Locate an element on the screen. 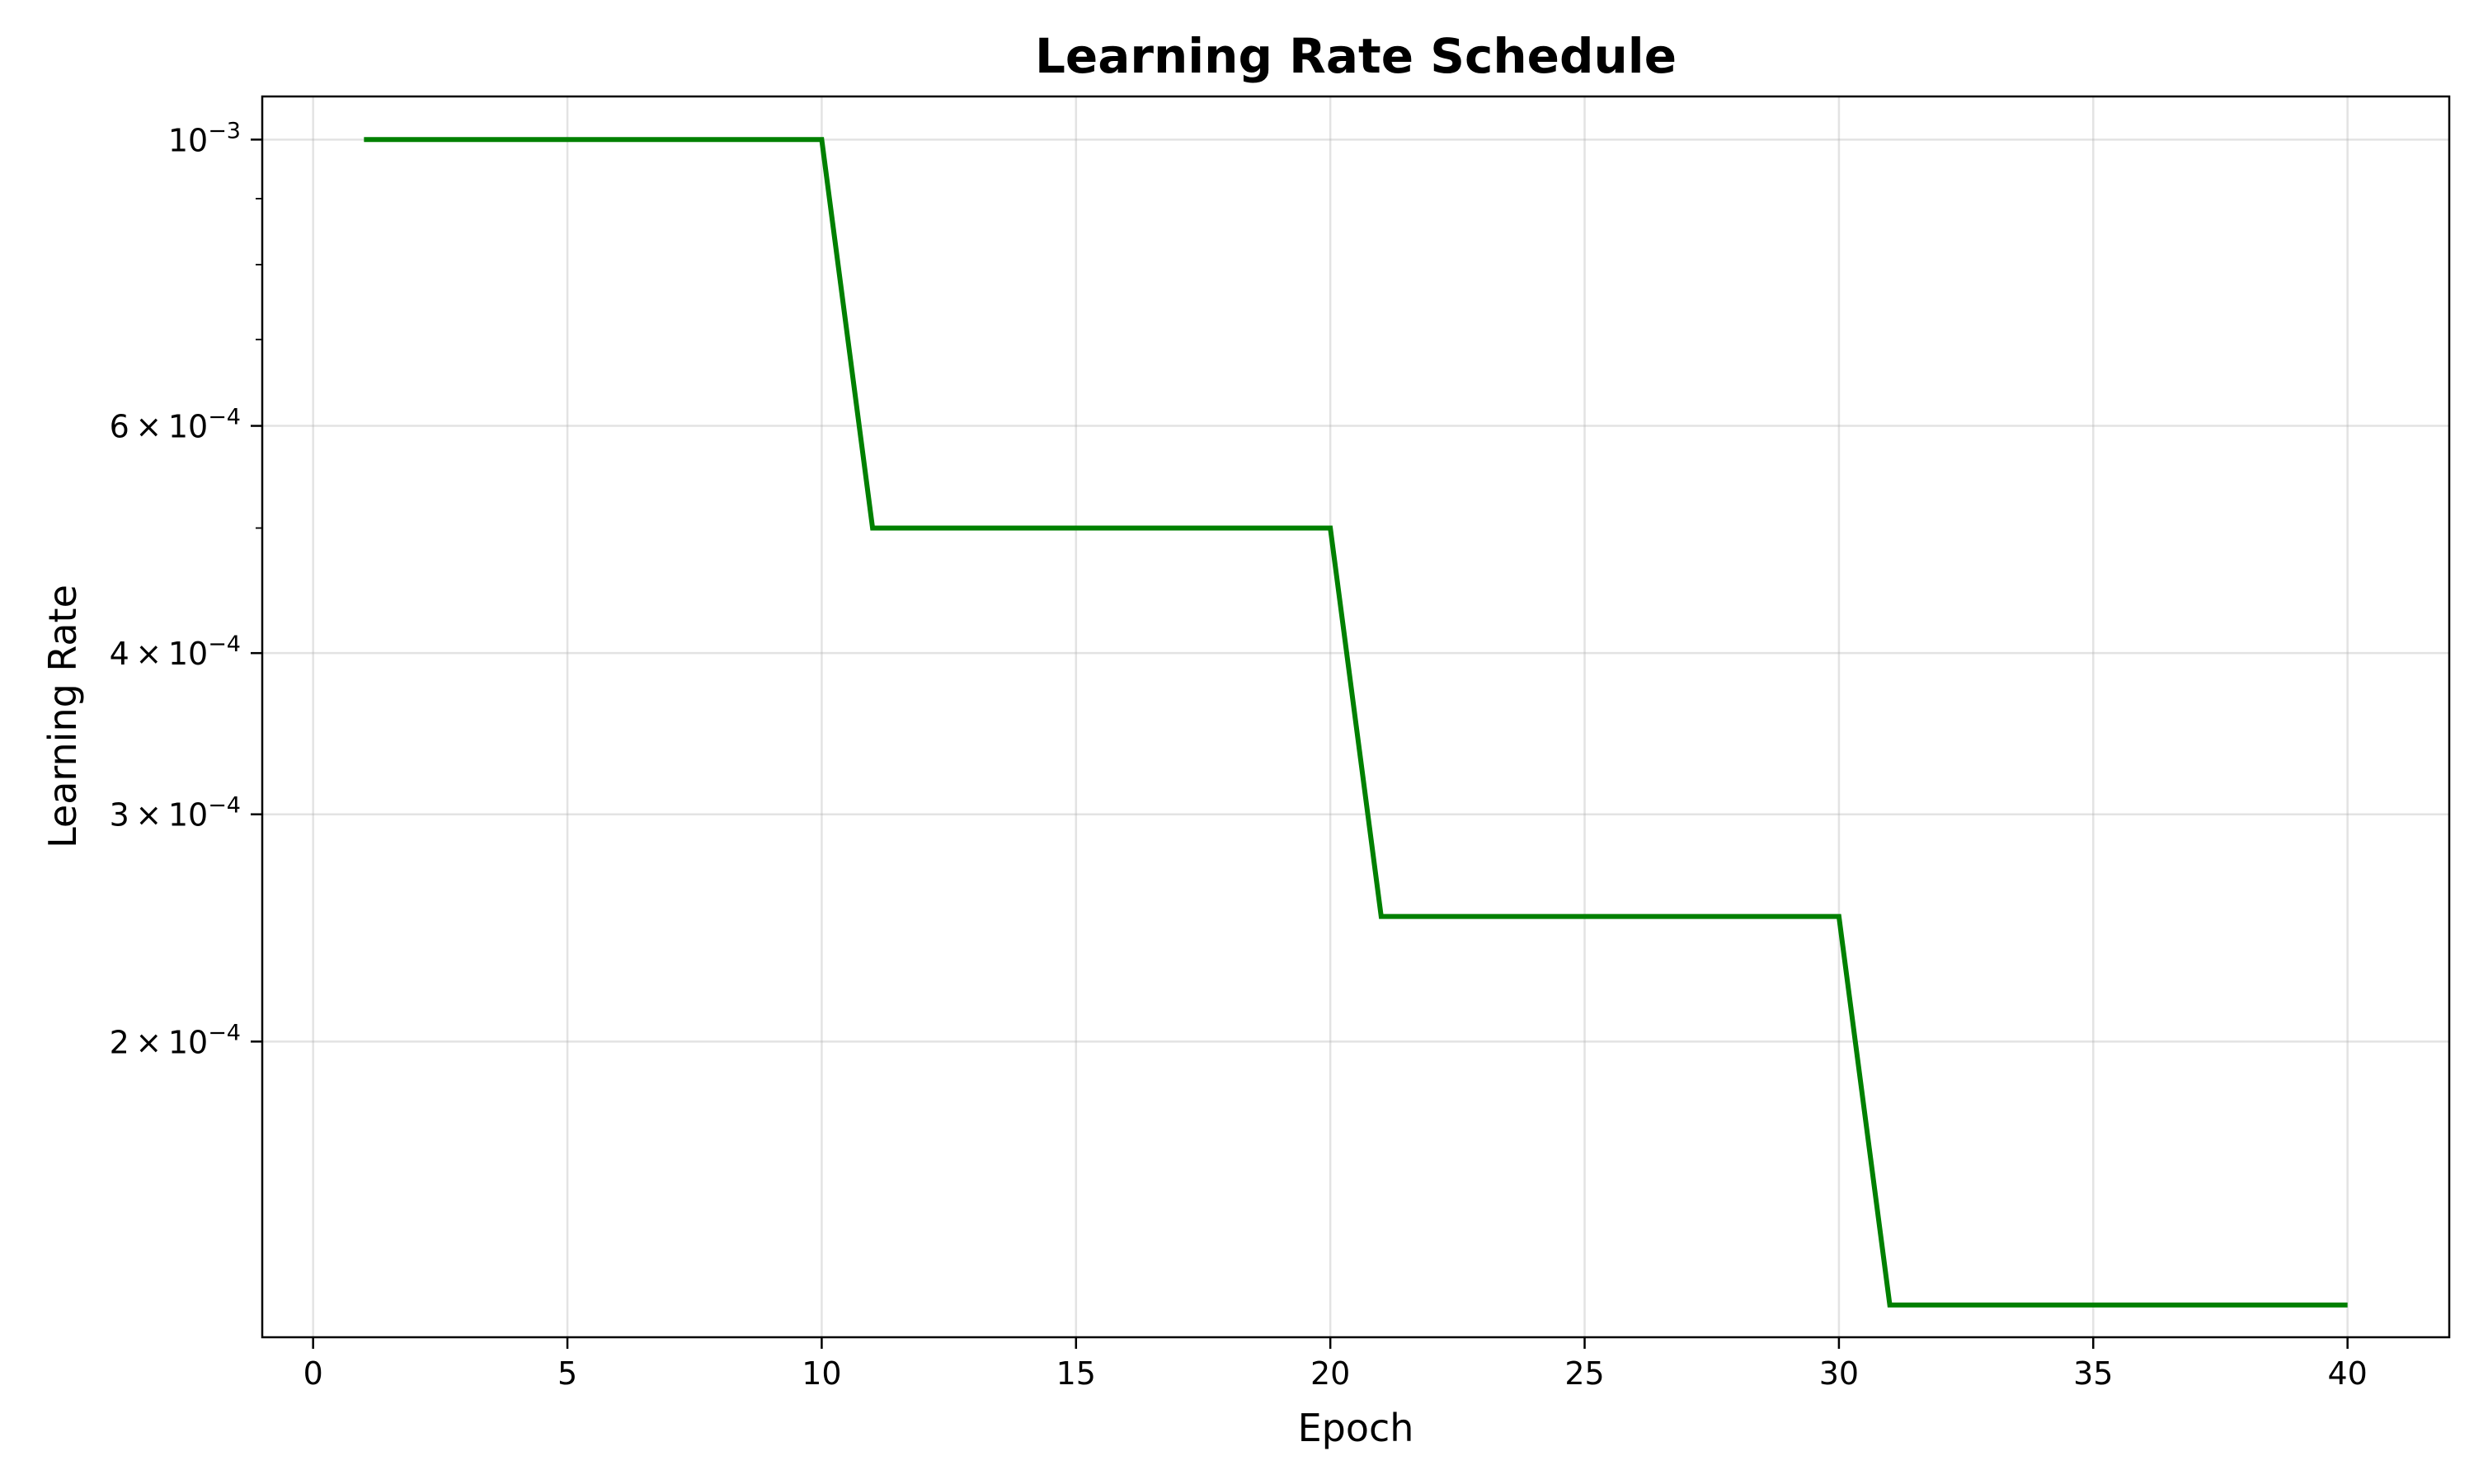 This screenshot has height=1484, width=2474. y-axis-label: Learning Rate is located at coordinates (62, 716).